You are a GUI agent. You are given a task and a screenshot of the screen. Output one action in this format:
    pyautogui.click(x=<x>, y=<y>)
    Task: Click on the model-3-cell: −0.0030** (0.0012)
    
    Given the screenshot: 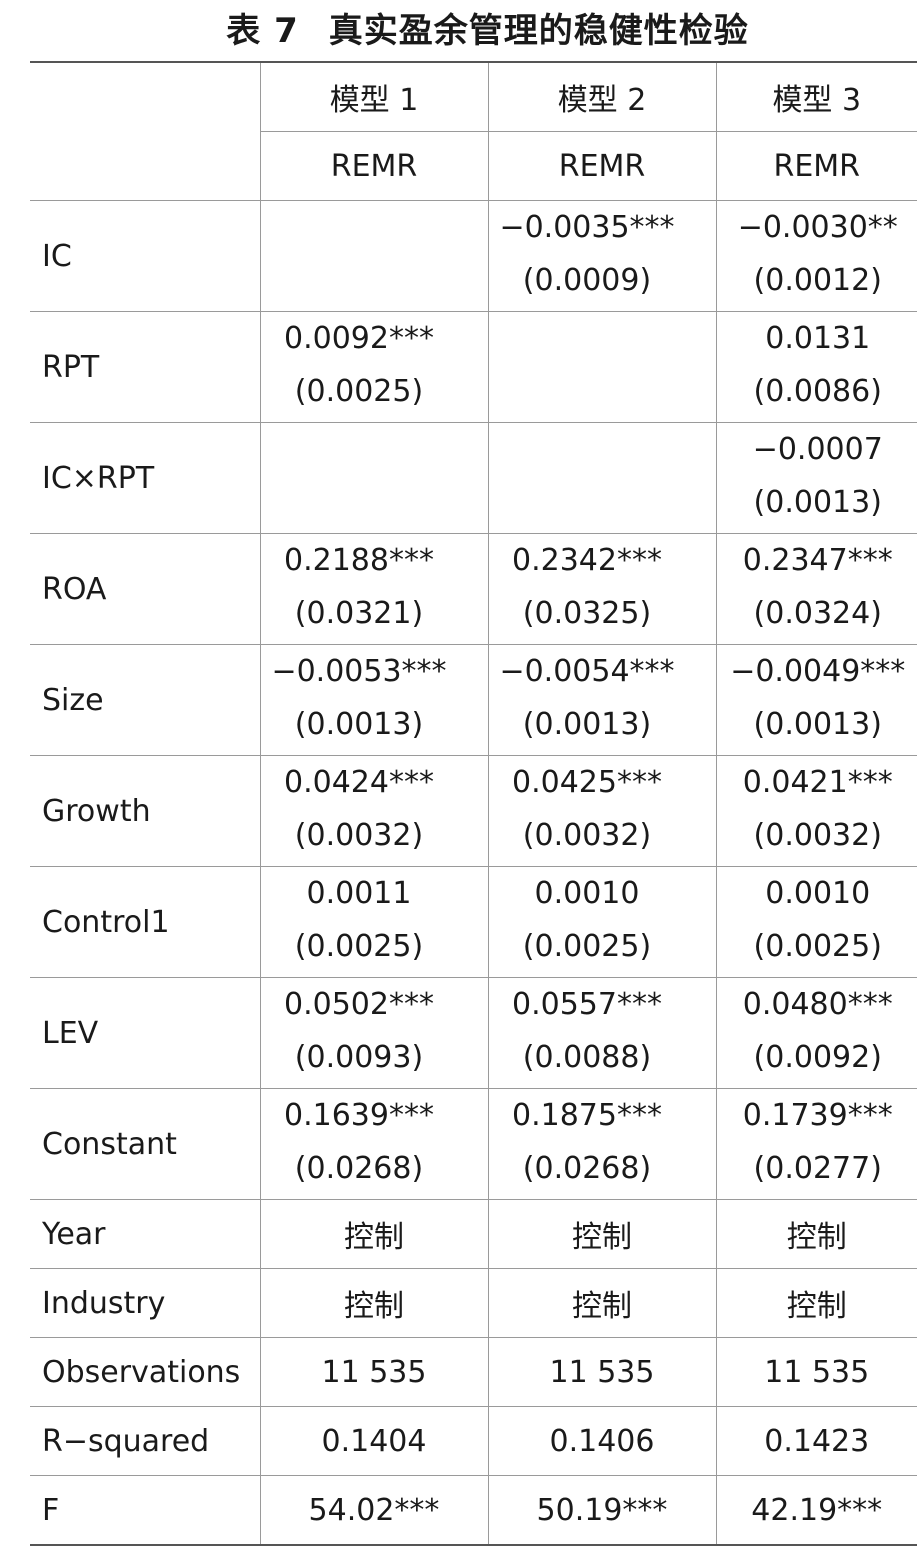 What is the action you would take?
    pyautogui.click(x=816, y=256)
    